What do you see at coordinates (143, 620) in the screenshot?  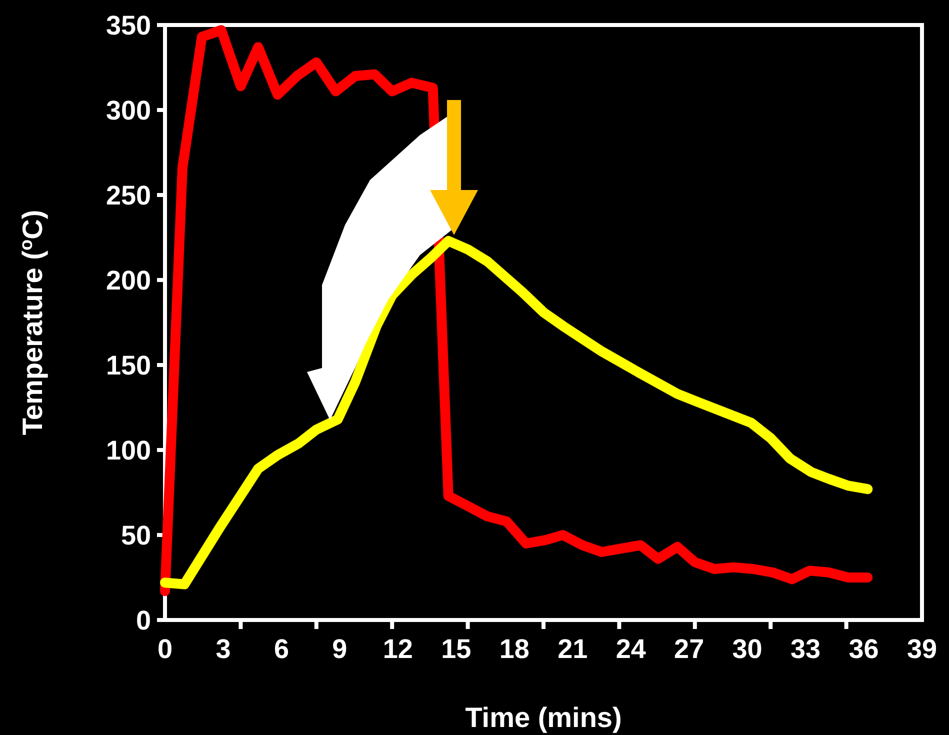 I see `y-tick-label: 0` at bounding box center [143, 620].